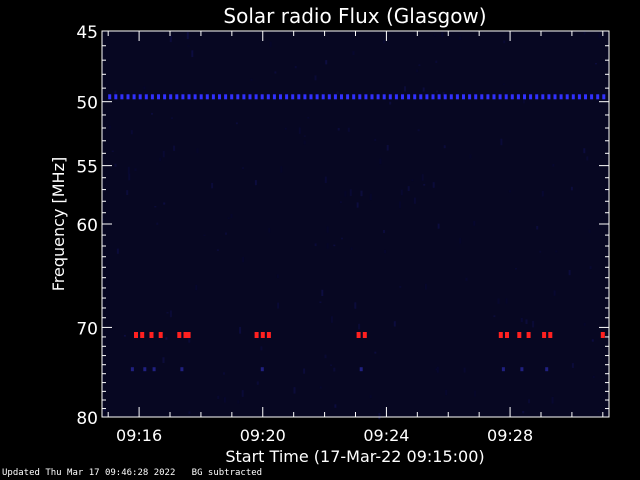 The width and height of the screenshot is (640, 480). What do you see at coordinates (87, 168) in the screenshot?
I see `y-tick-label: 55` at bounding box center [87, 168].